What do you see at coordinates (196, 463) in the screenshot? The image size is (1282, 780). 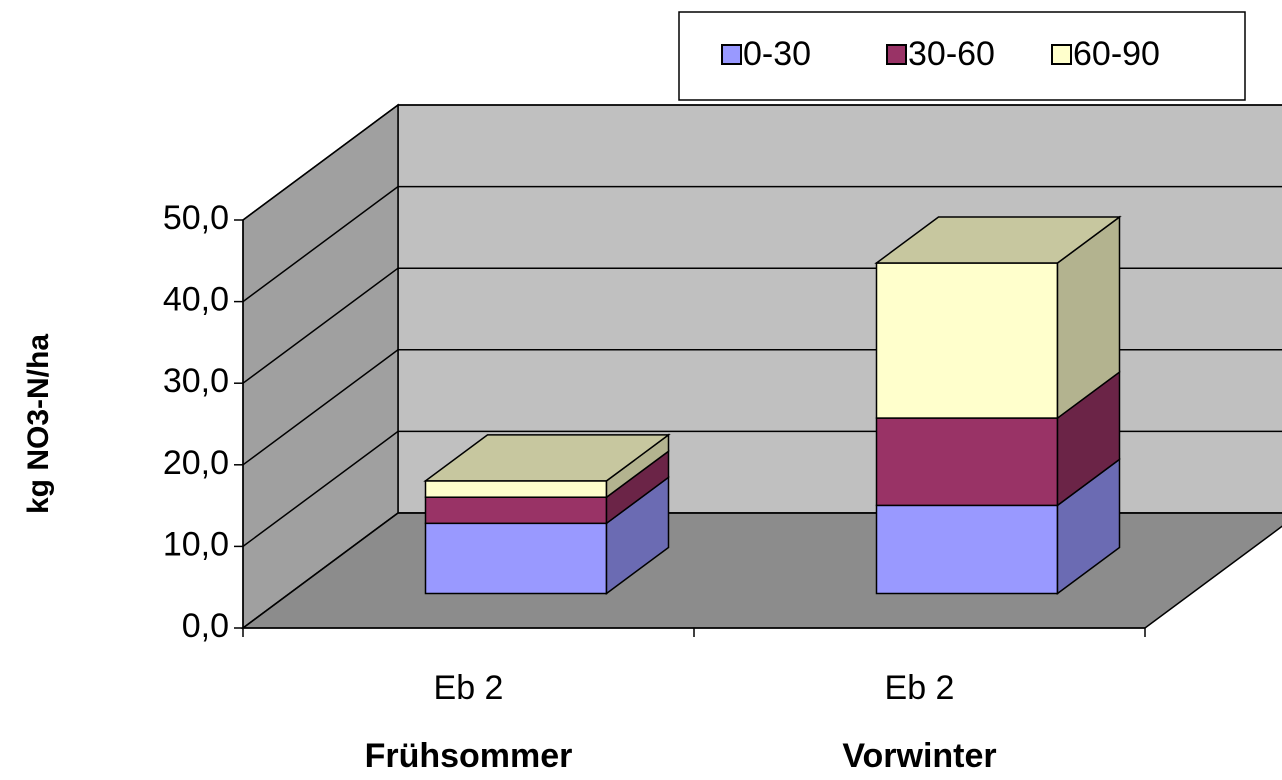 I see `y-tick-label: 20,0` at bounding box center [196, 463].